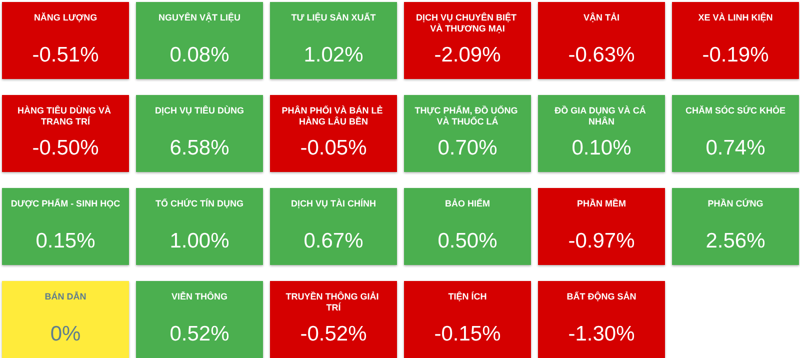 This screenshot has height=358, width=800. I want to click on category-label: BẢO HIỂM, so click(467, 203).